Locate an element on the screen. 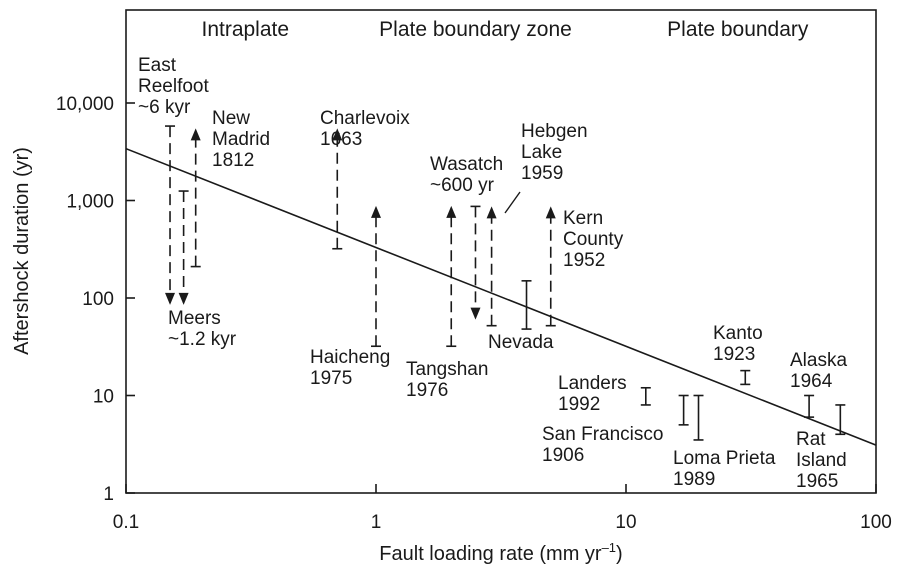  event-nevada: Nevada is located at coordinates (521, 316).